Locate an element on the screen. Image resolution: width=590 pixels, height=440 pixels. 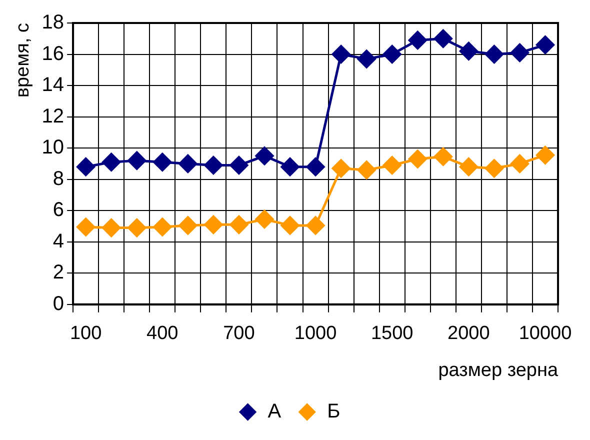
y-tick-label: 4 is located at coordinates (58, 241).